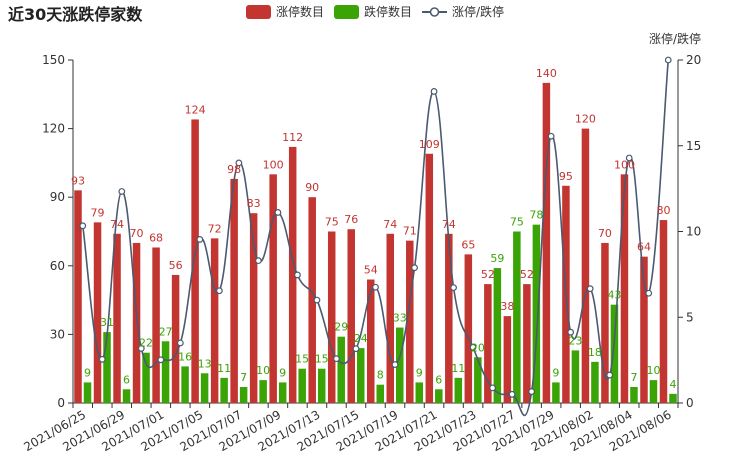 The image size is (750, 463). I want to click on data-label-limit-down: 6, so click(438, 379).